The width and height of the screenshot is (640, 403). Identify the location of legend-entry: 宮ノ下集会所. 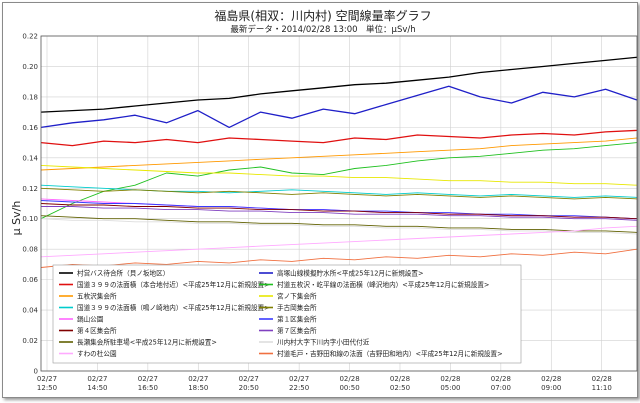
(297, 296).